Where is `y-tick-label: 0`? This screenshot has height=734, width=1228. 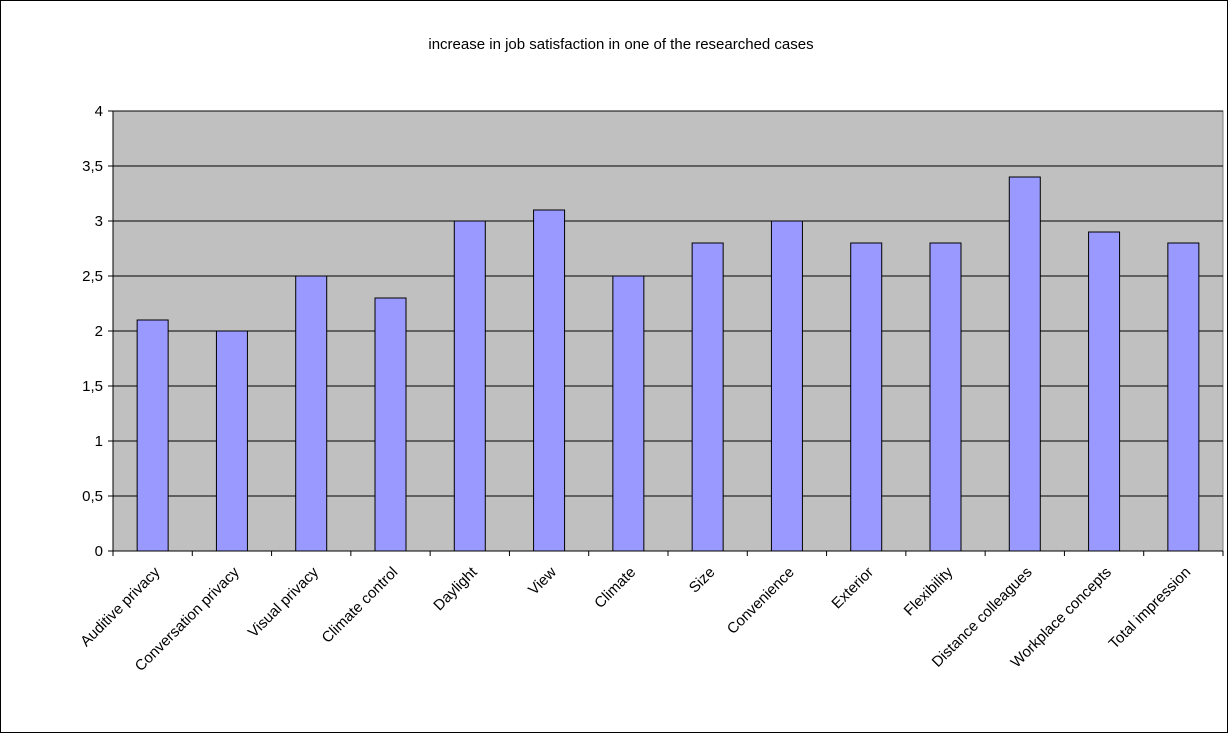
y-tick-label: 0 is located at coordinates (99, 551).